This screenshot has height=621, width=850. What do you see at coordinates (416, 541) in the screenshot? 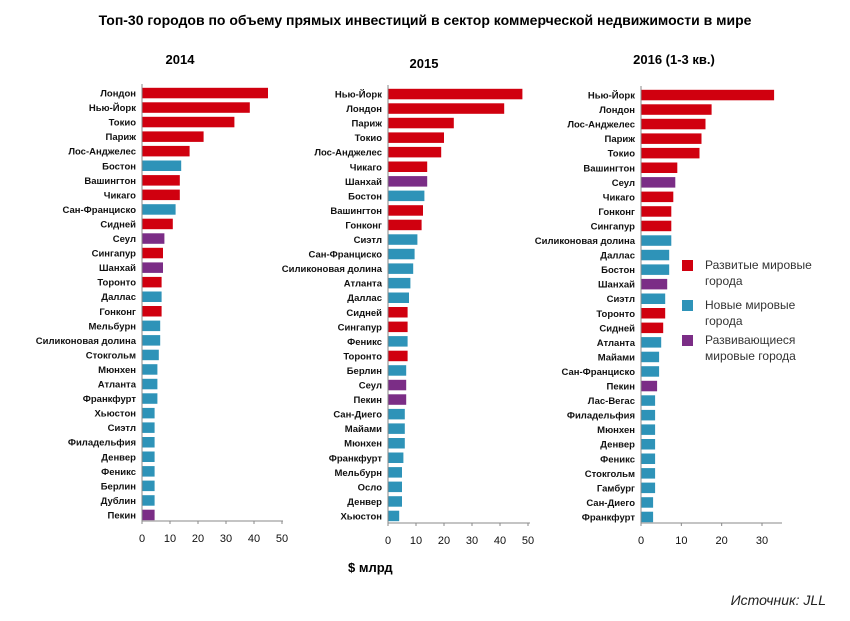
I see `x-tick-label: 10` at bounding box center [416, 541].